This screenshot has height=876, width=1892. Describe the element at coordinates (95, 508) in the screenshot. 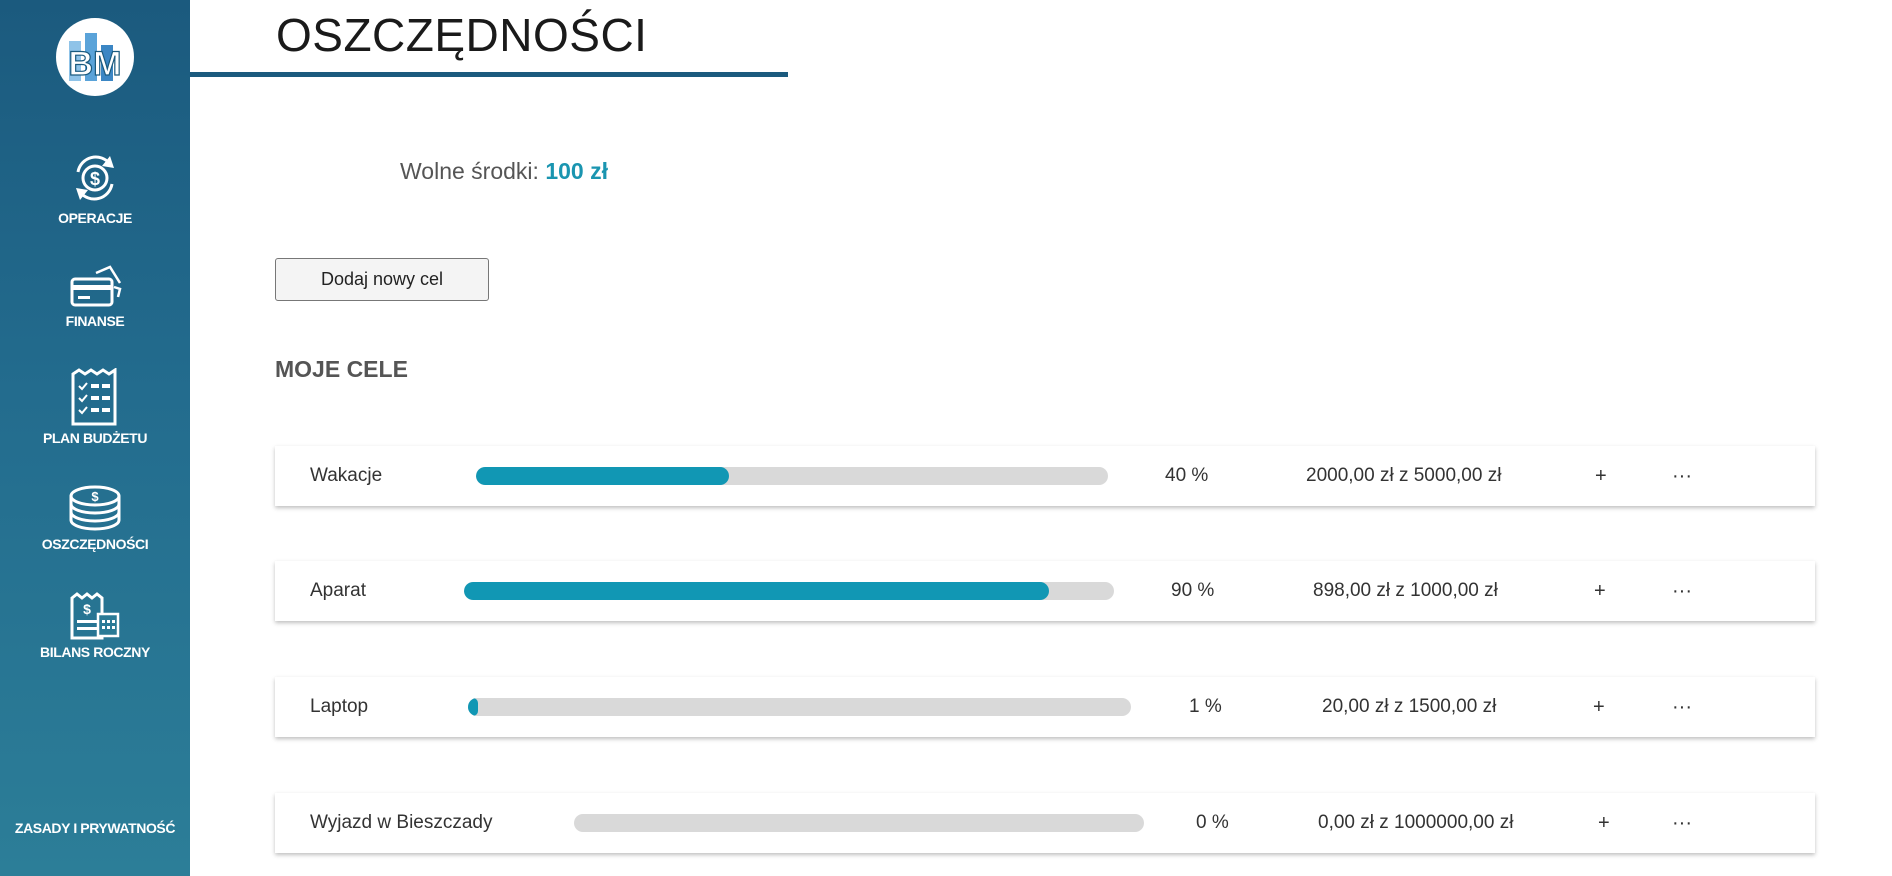

I see `coins-stack-icon: $` at that location.